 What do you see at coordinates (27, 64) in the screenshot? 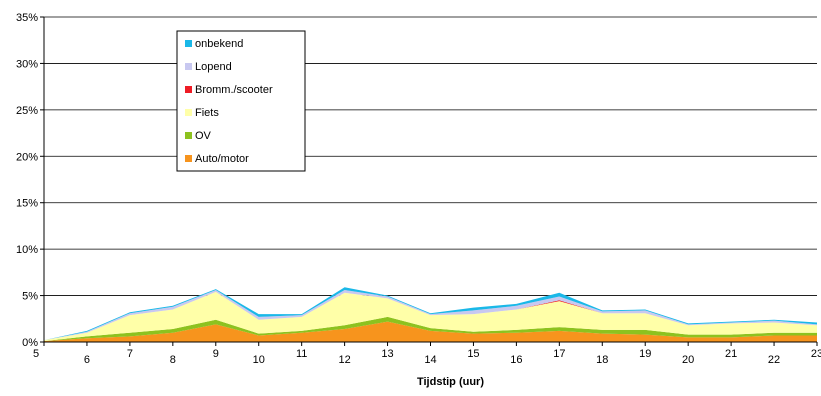
I see `y-tick-label: 30%` at bounding box center [27, 64].